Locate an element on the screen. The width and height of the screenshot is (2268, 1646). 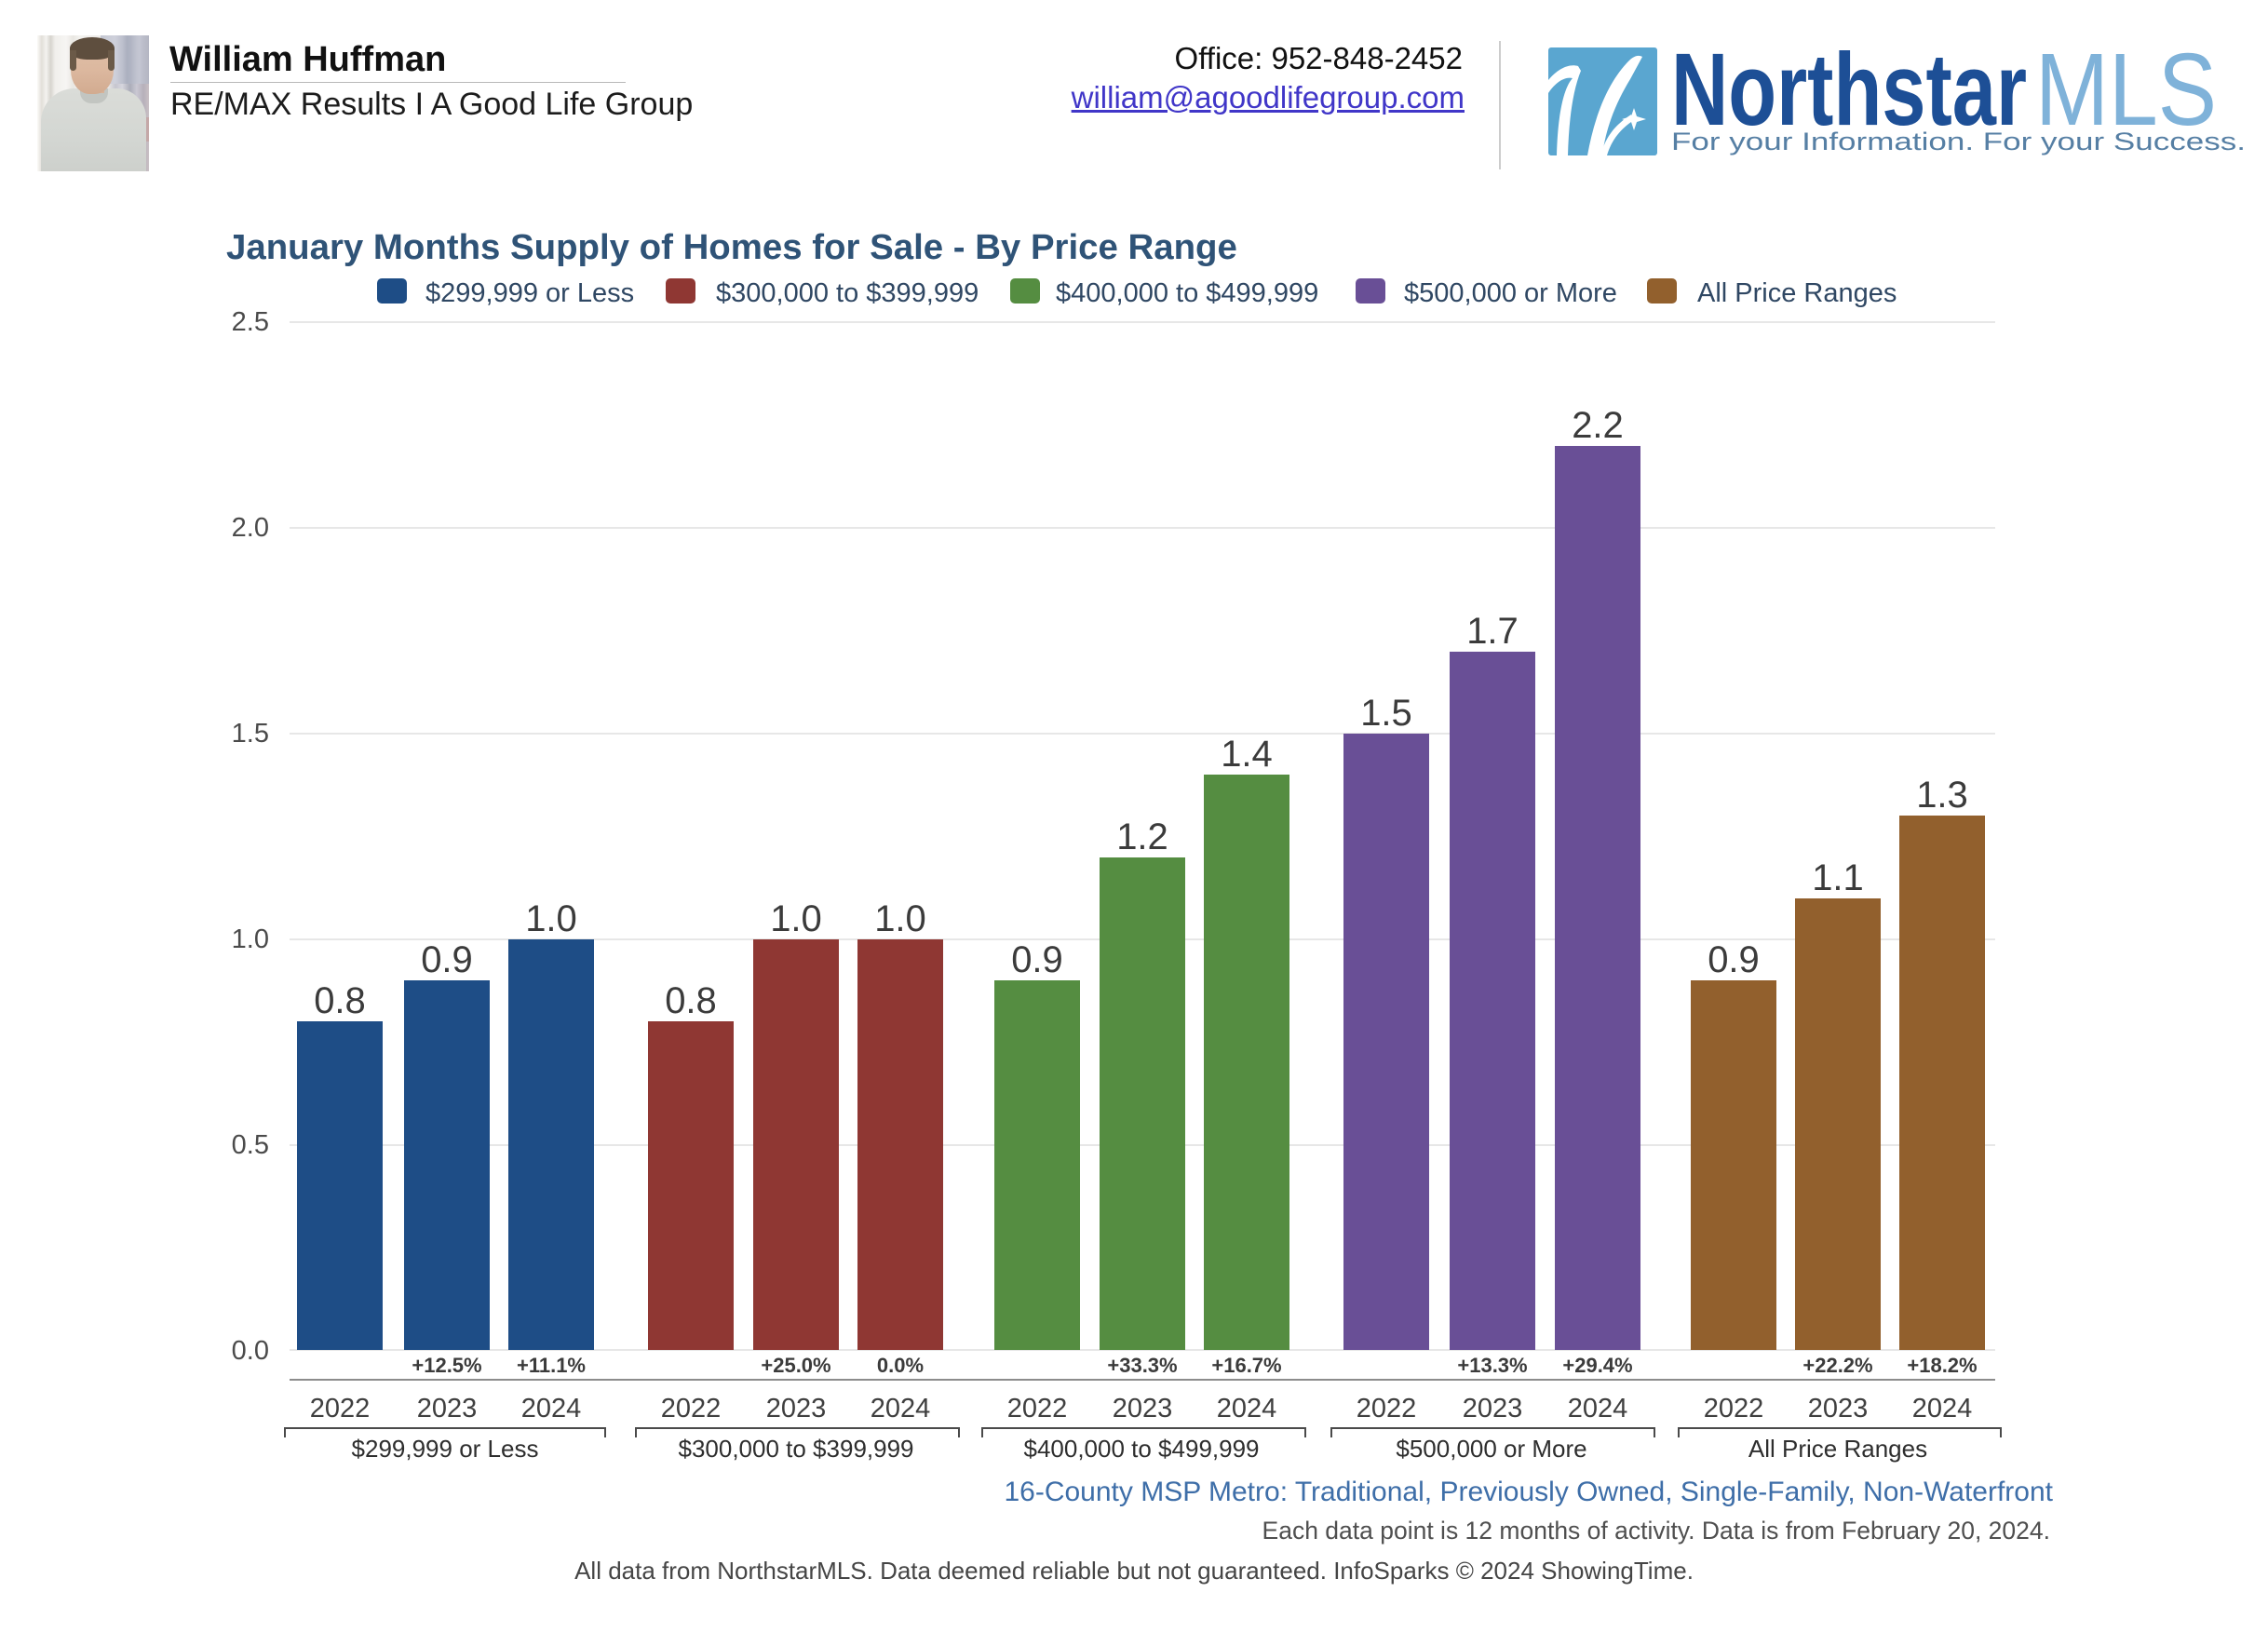
svg-text: Northstar is located at coordinates (1849, 92).